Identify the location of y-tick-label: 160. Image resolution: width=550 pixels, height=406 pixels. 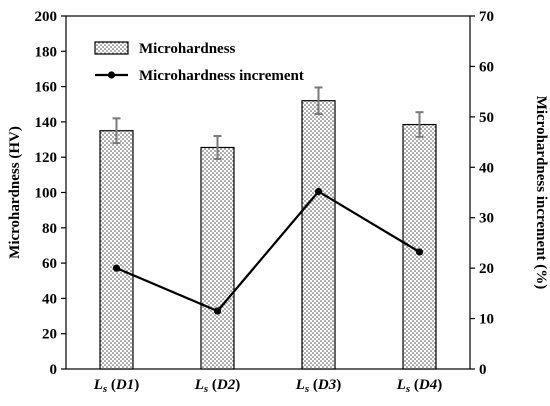
(46, 88).